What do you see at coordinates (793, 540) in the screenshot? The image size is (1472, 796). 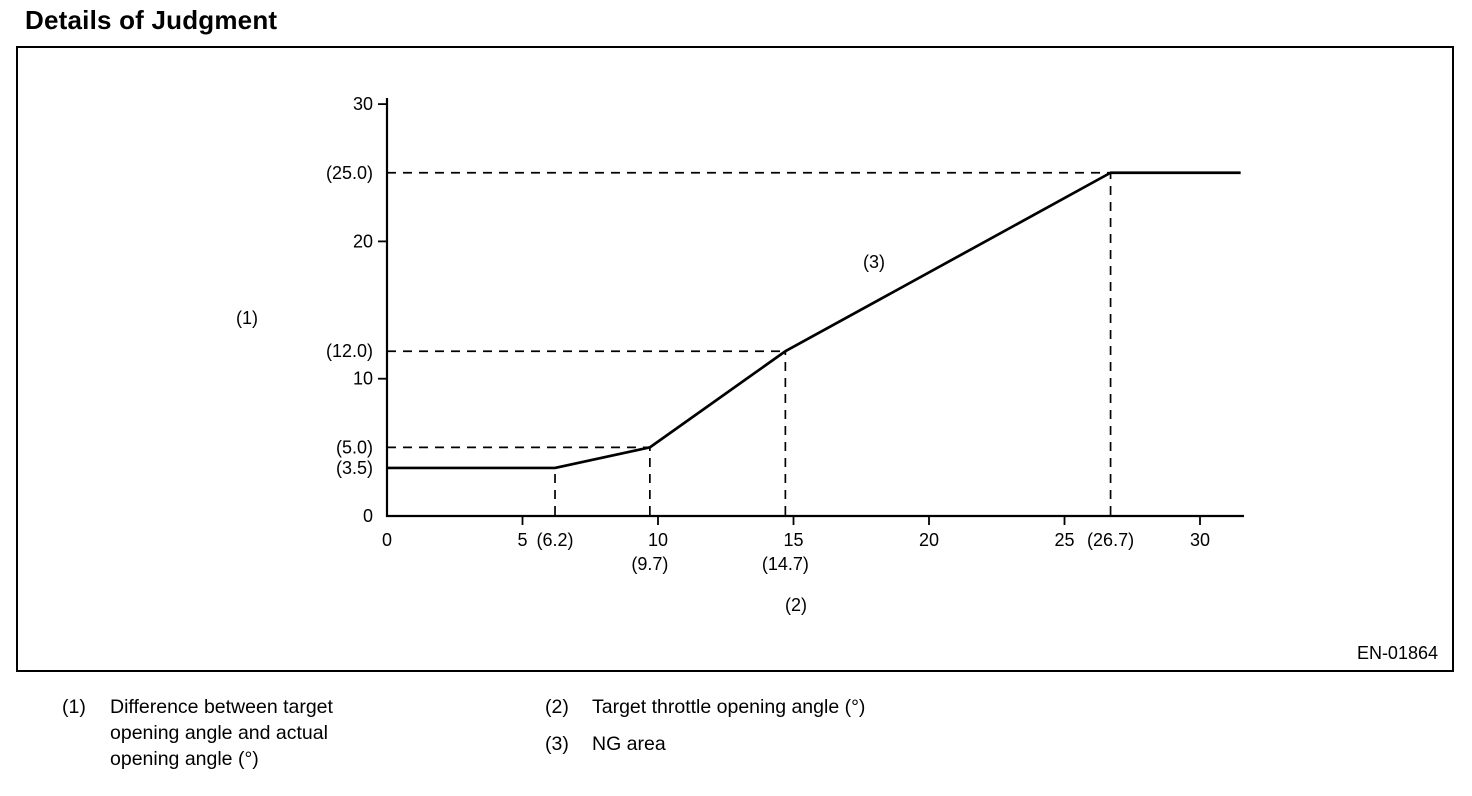 I see `x-tick-label: 15` at bounding box center [793, 540].